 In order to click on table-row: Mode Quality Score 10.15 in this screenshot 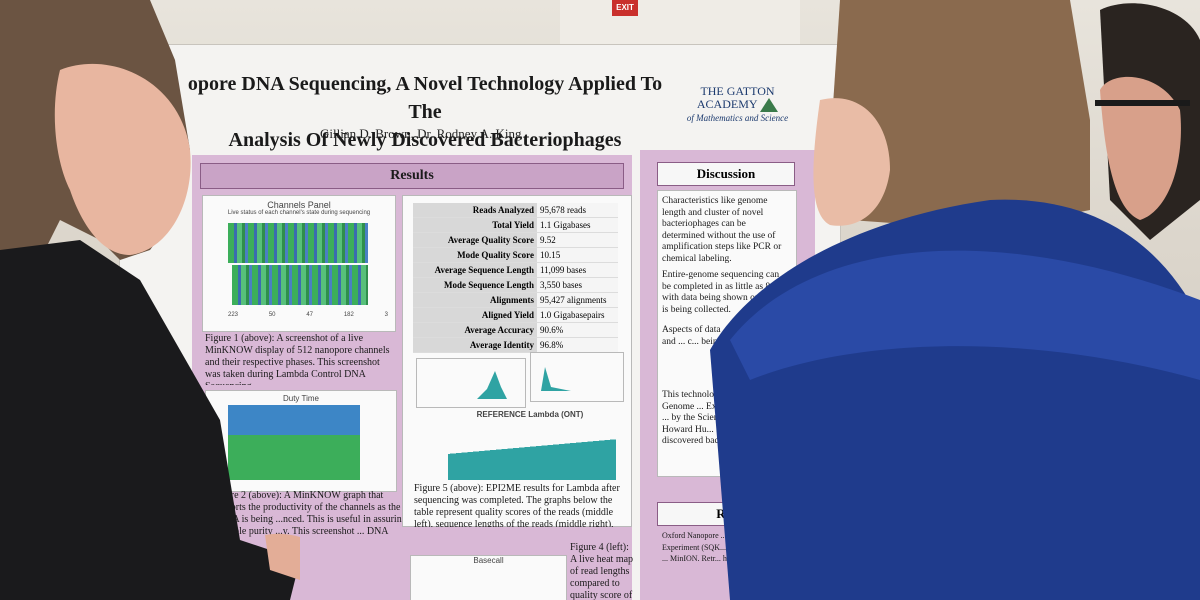, I will do `click(515, 255)`.